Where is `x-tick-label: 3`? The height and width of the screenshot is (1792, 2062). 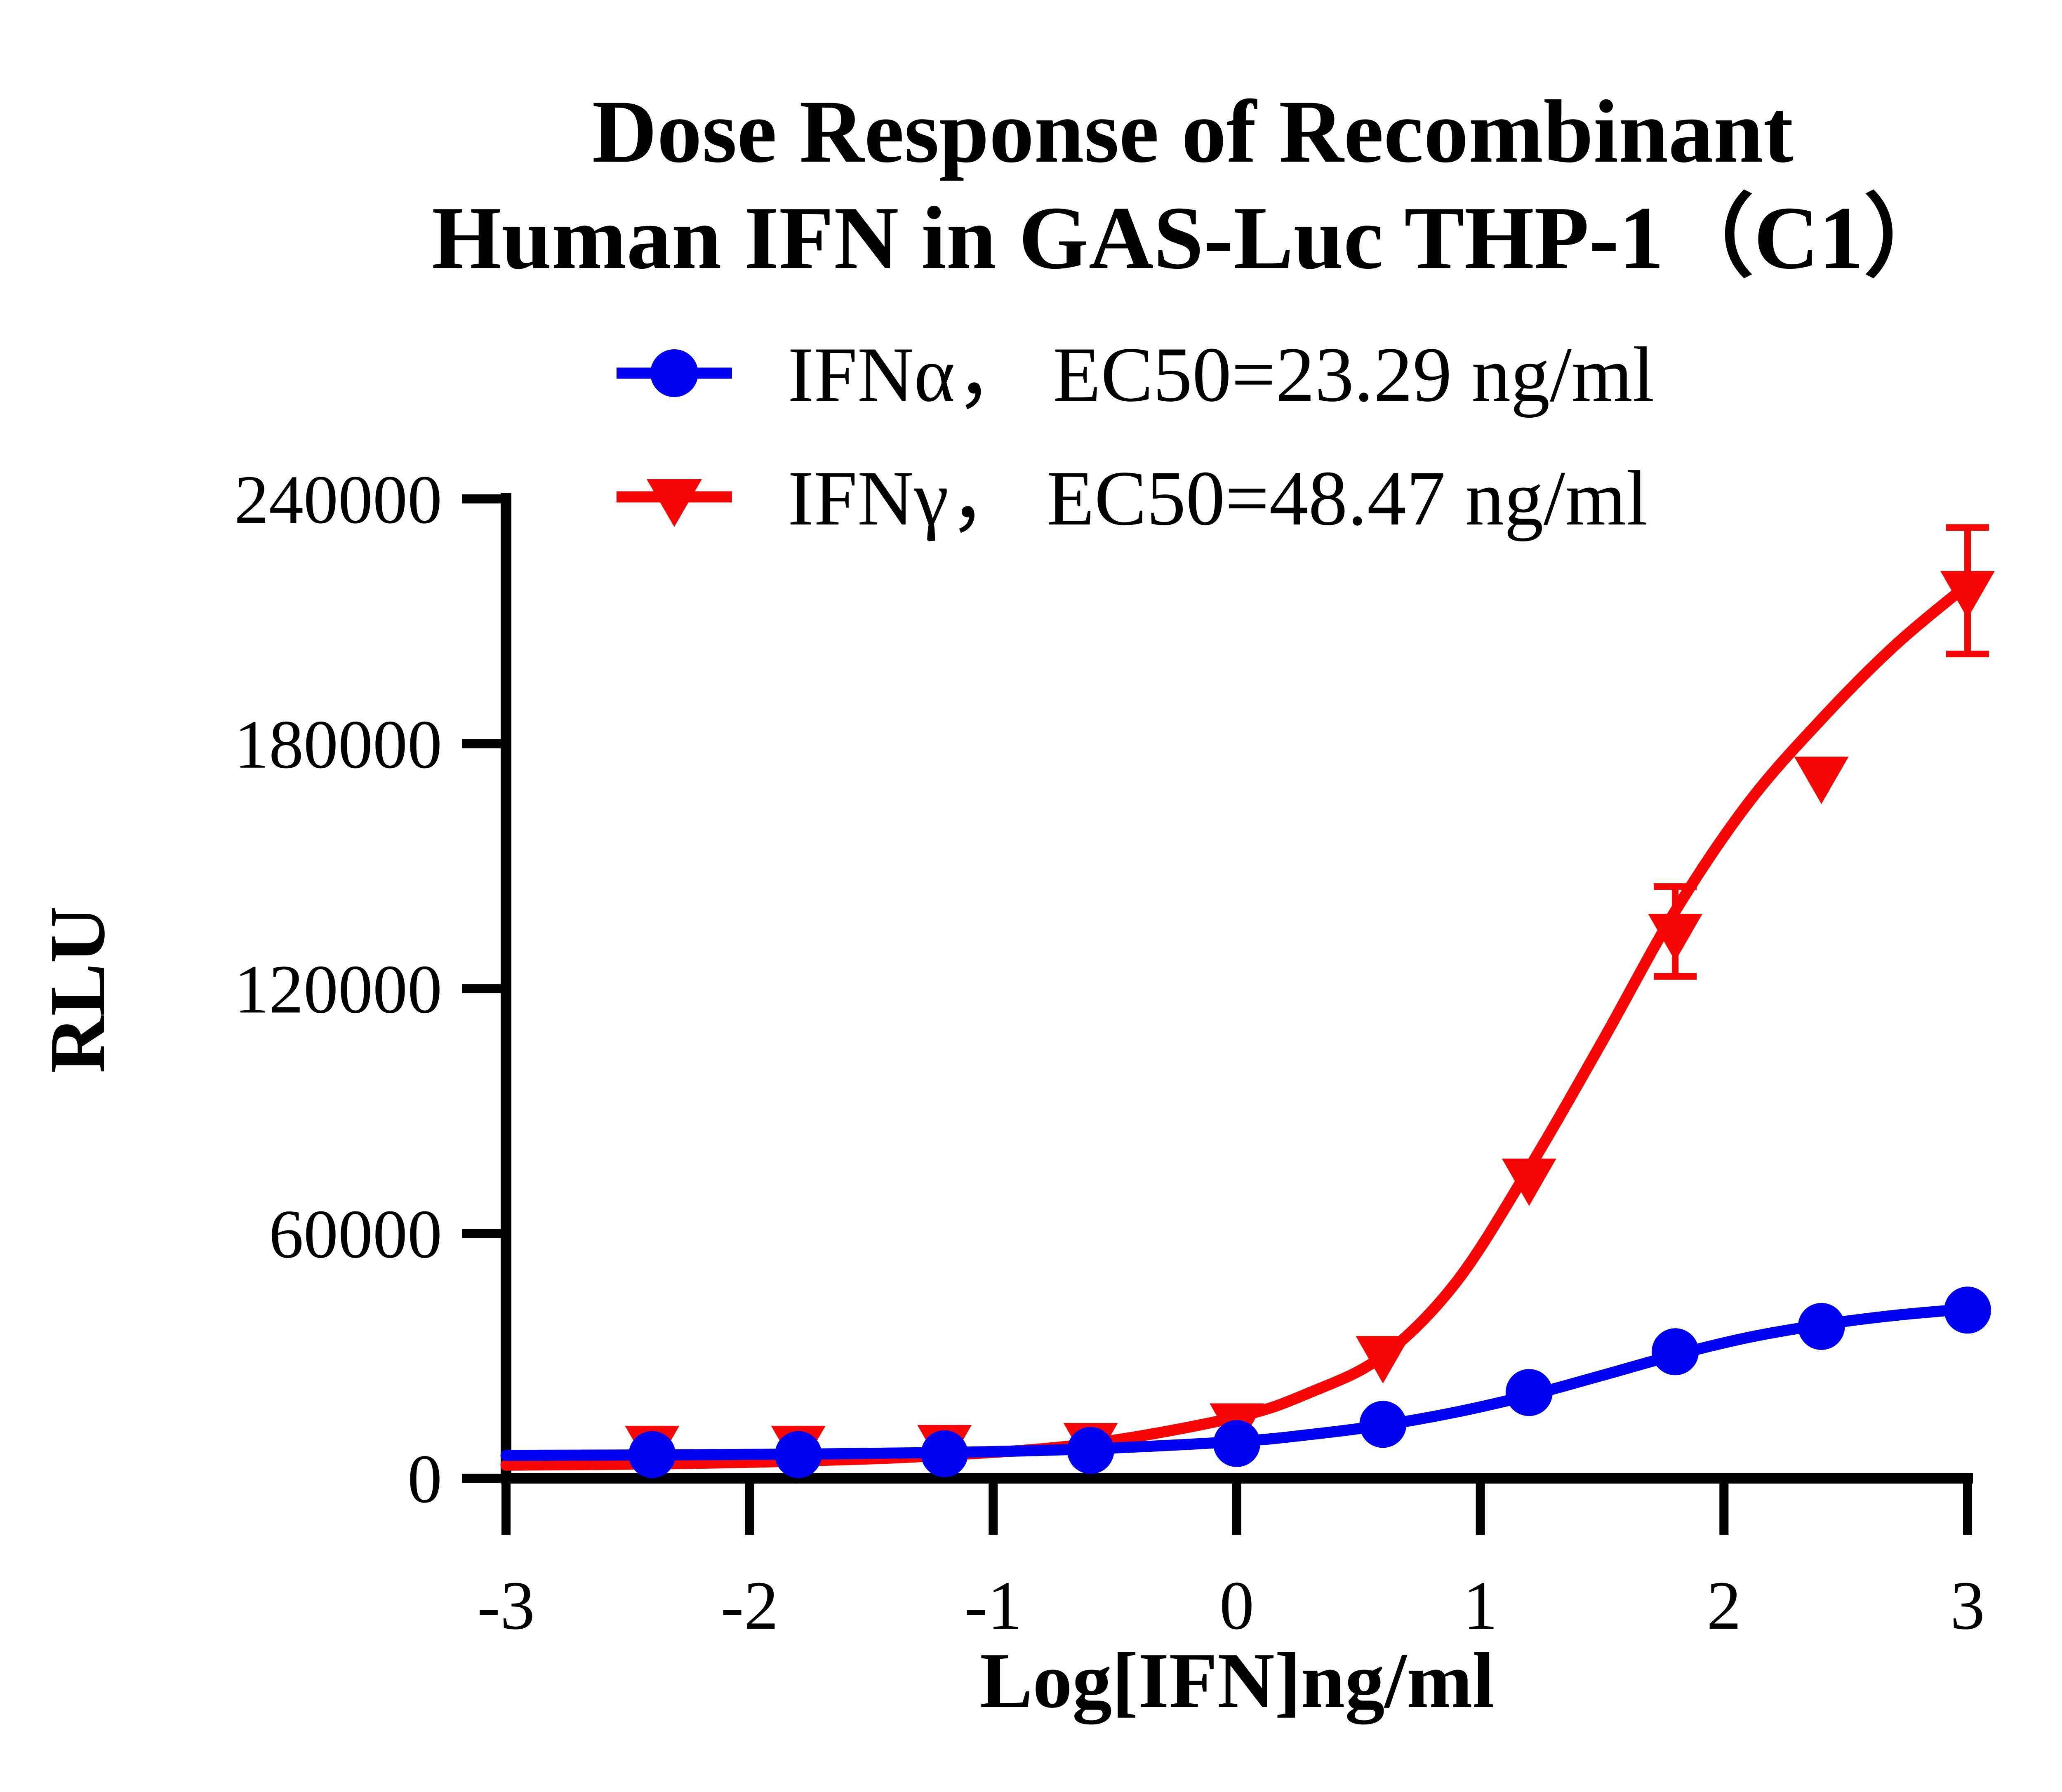 x-tick-label: 3 is located at coordinates (1968, 1606).